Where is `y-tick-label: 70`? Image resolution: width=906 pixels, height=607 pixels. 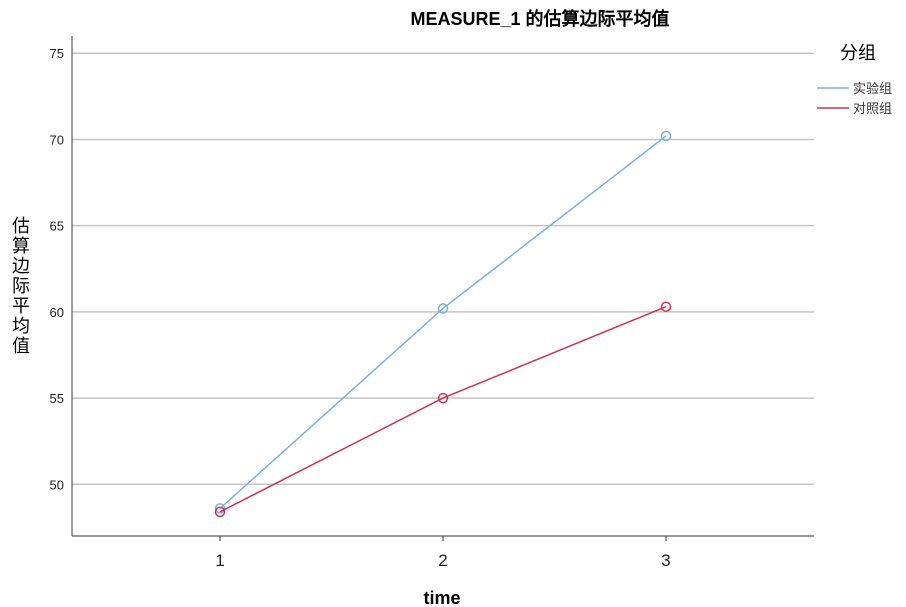
y-tick-label: 70 is located at coordinates (57, 139).